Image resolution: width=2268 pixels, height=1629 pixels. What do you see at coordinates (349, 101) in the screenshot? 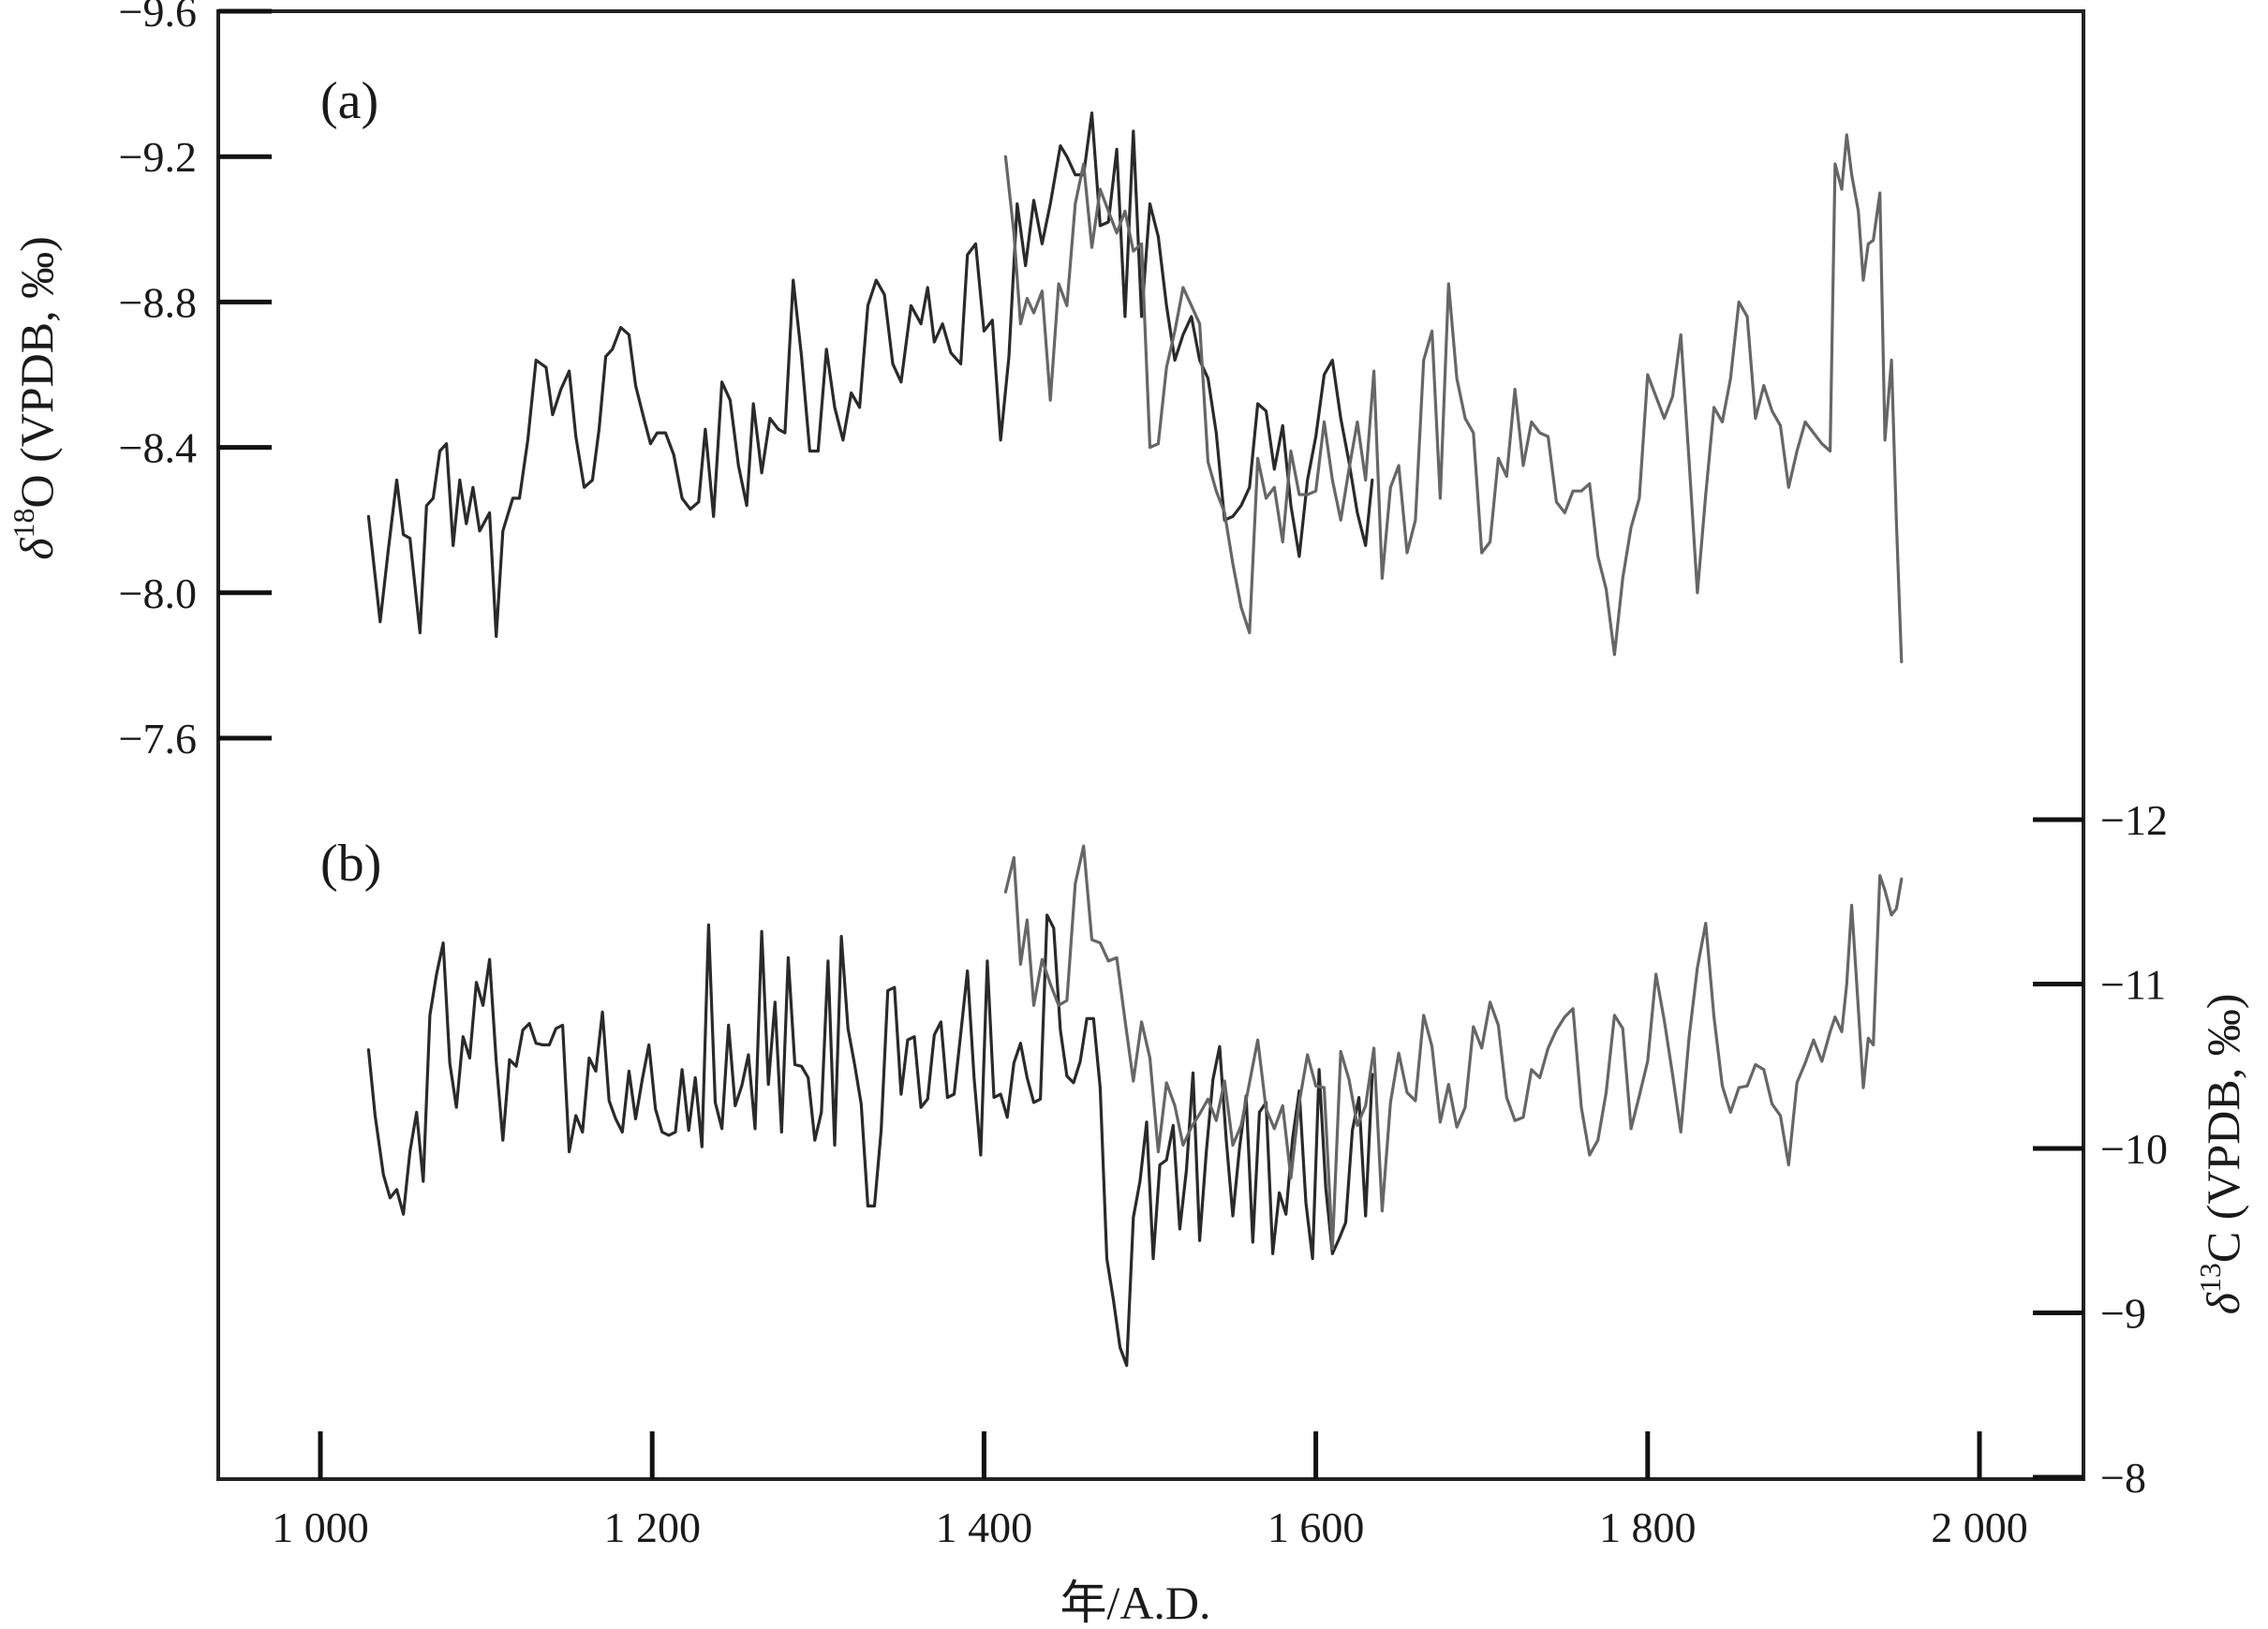
I see `panel-label-a: (a)` at bounding box center [349, 101].